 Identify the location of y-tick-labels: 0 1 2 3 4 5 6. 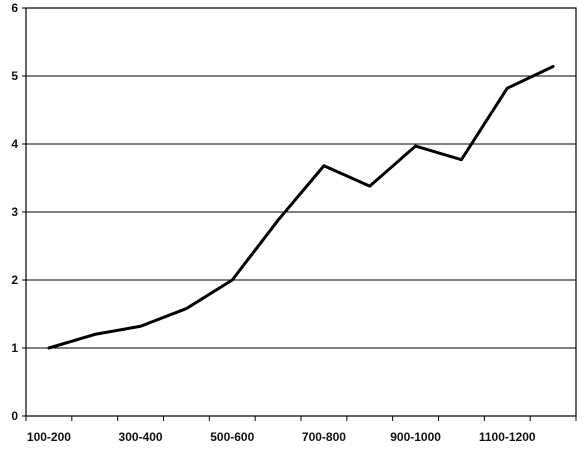
(14, 212).